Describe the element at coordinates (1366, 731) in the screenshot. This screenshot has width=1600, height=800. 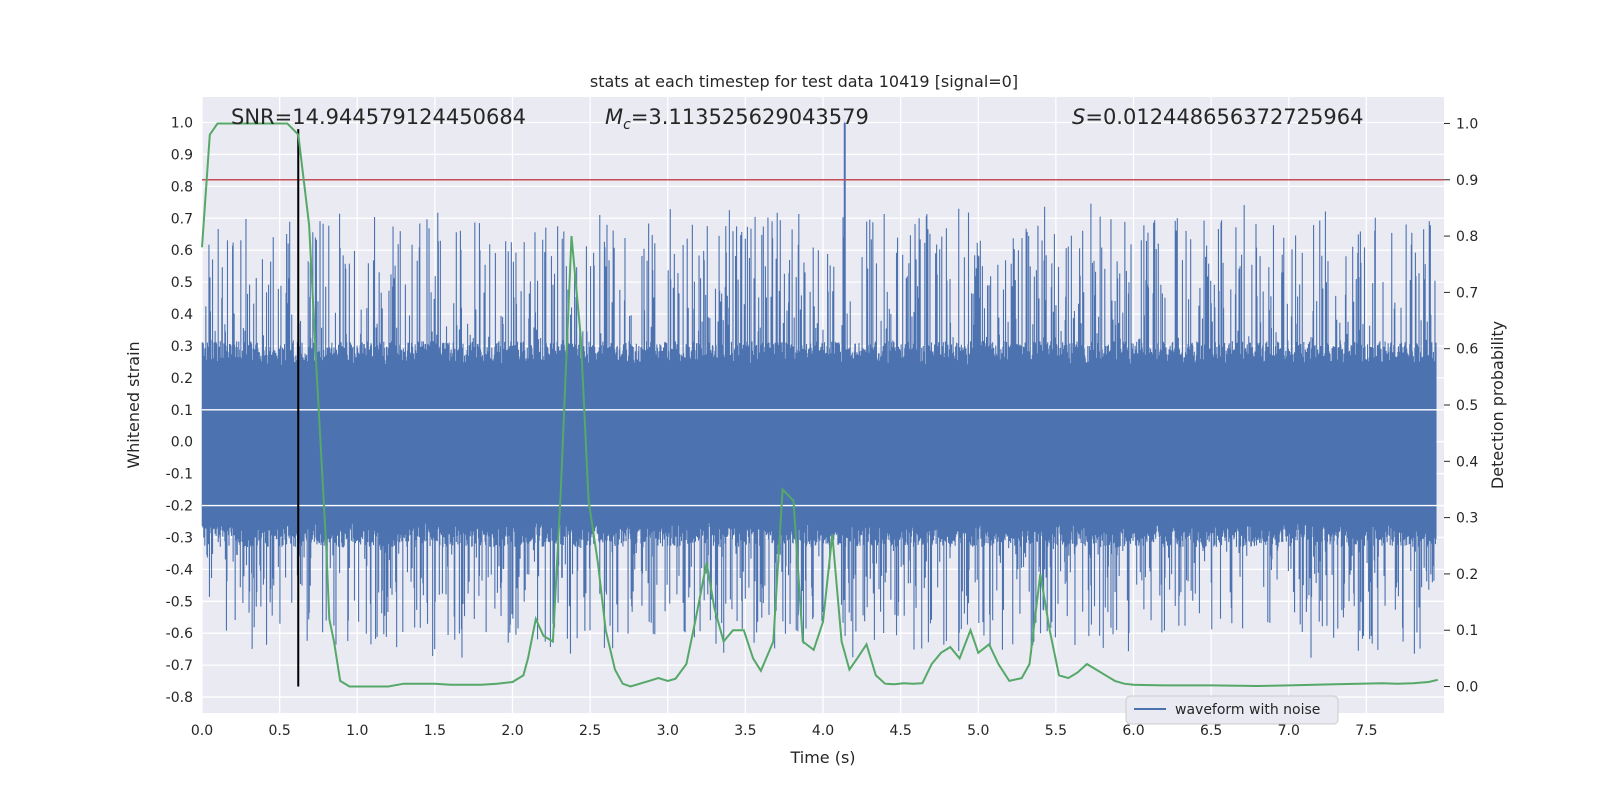
I see `x-tick-label: 7.5` at that location.